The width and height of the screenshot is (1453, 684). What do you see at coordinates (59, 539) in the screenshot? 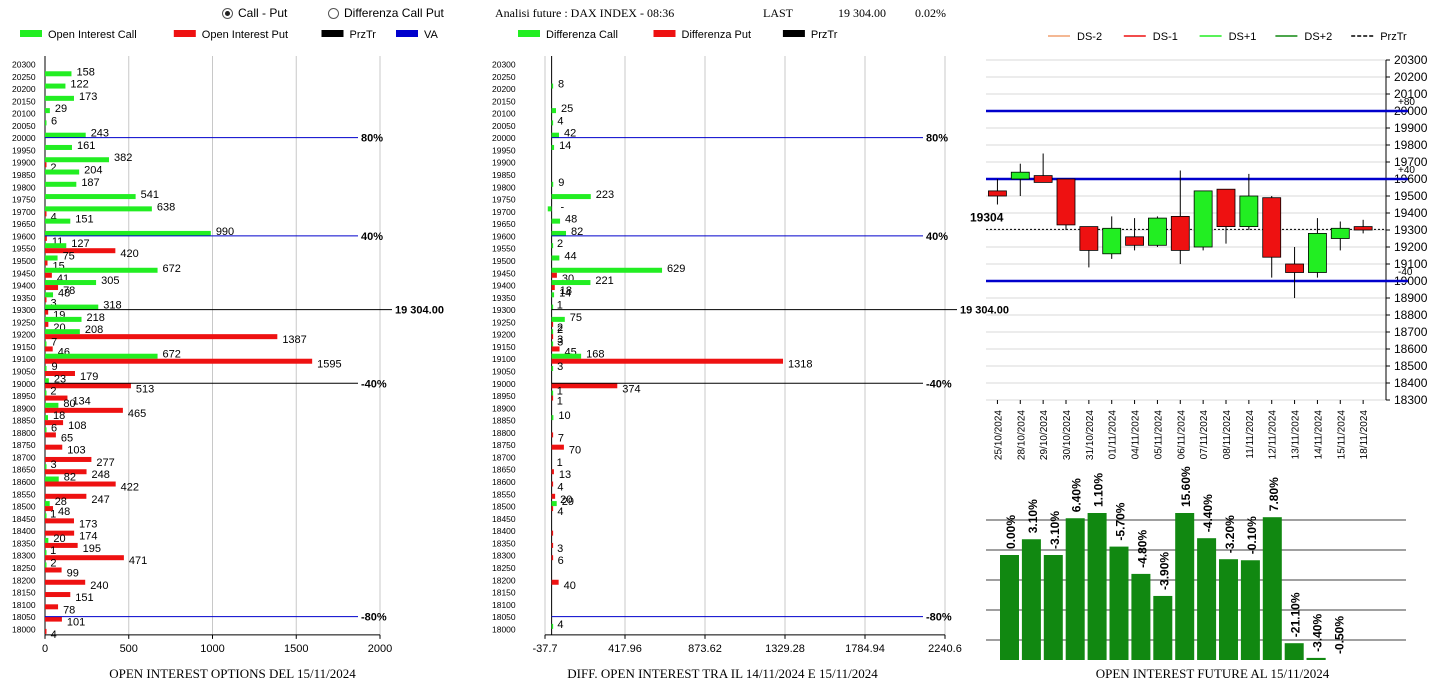
I see `call-value-label: 20` at bounding box center [59, 539].